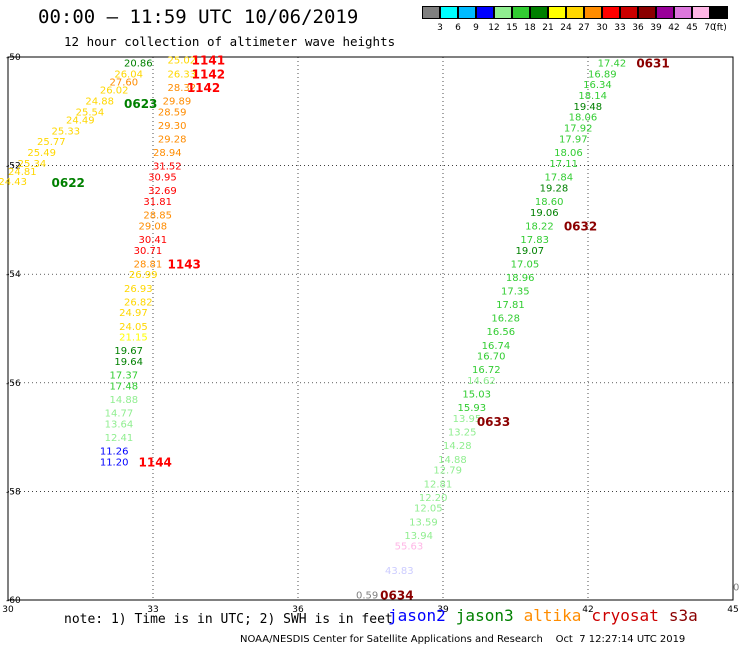 Image resolution: width=740 pixels, height=650 pixels. What do you see at coordinates (138, 302) in the screenshot?
I see `wave-height-label: 26.82` at bounding box center [138, 302].